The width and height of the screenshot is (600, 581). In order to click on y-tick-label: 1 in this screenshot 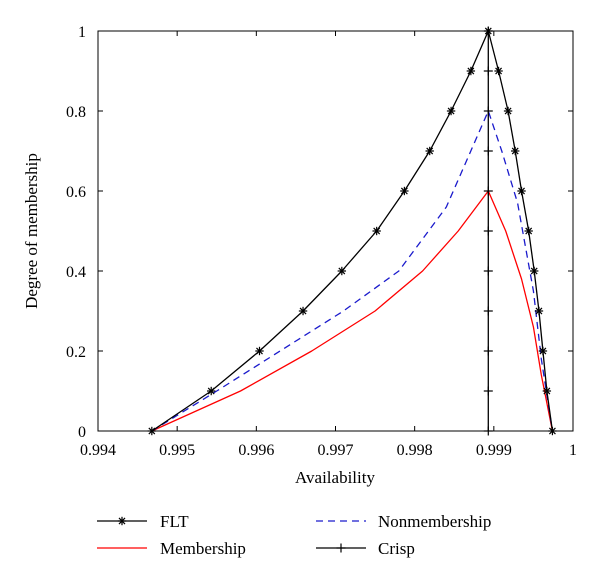, I will do `click(82, 32)`.